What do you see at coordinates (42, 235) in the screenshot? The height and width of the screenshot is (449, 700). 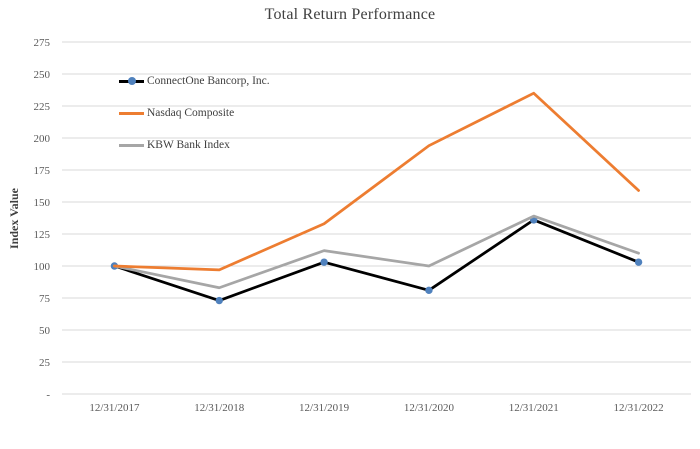 I see `y-tick-label: 125` at bounding box center [42, 235].